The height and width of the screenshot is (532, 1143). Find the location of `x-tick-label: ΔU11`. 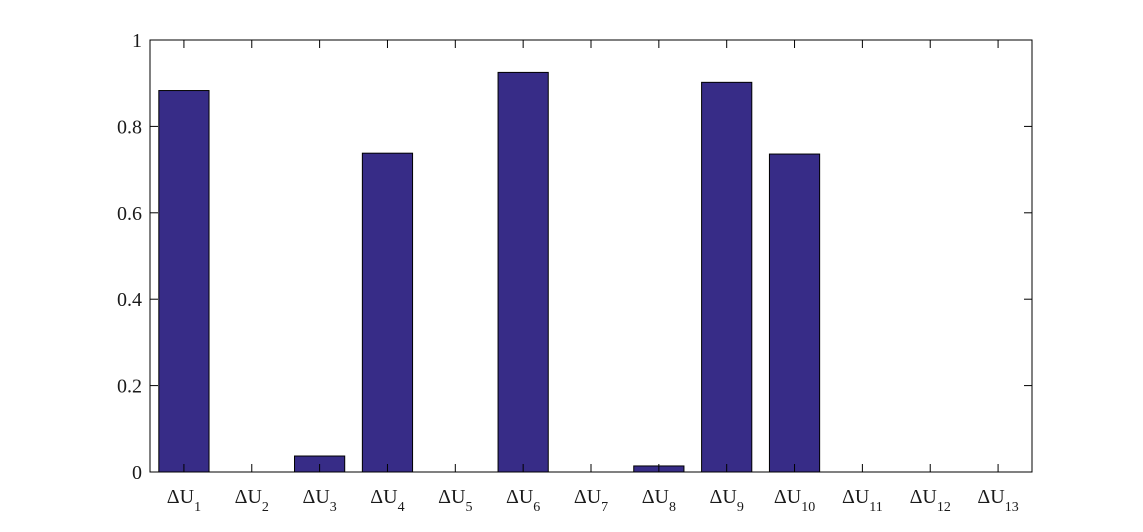

x-tick-label: ΔU11 is located at coordinates (862, 500).